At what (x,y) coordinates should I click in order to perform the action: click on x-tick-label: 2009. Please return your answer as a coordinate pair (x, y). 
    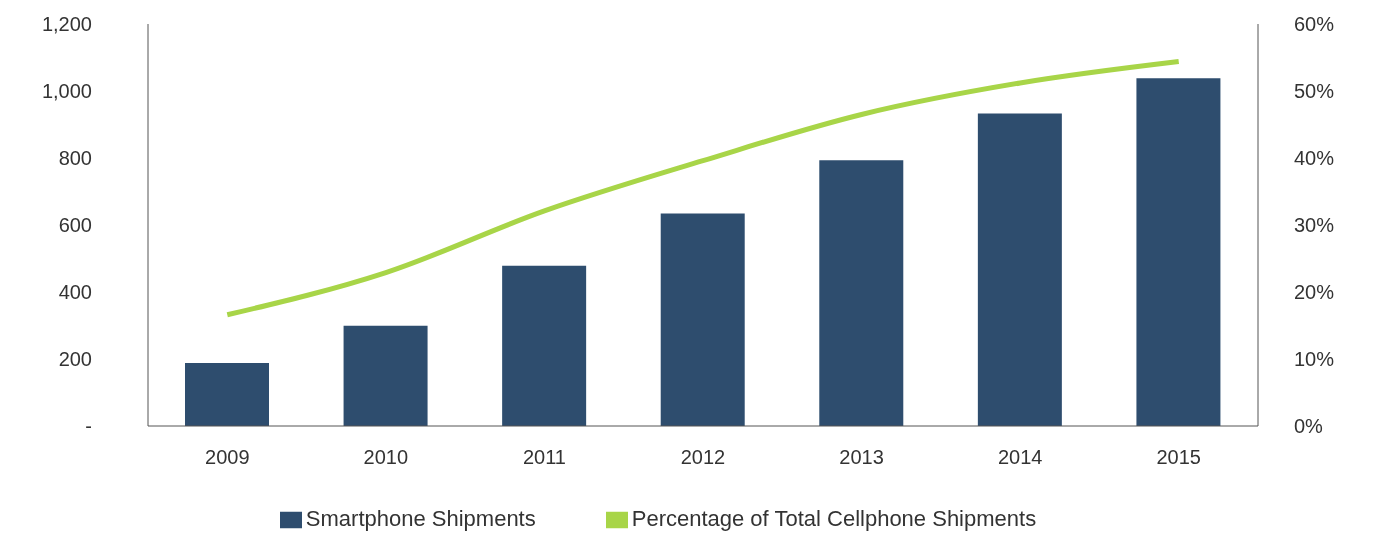
    Looking at the image, I should click on (227, 457).